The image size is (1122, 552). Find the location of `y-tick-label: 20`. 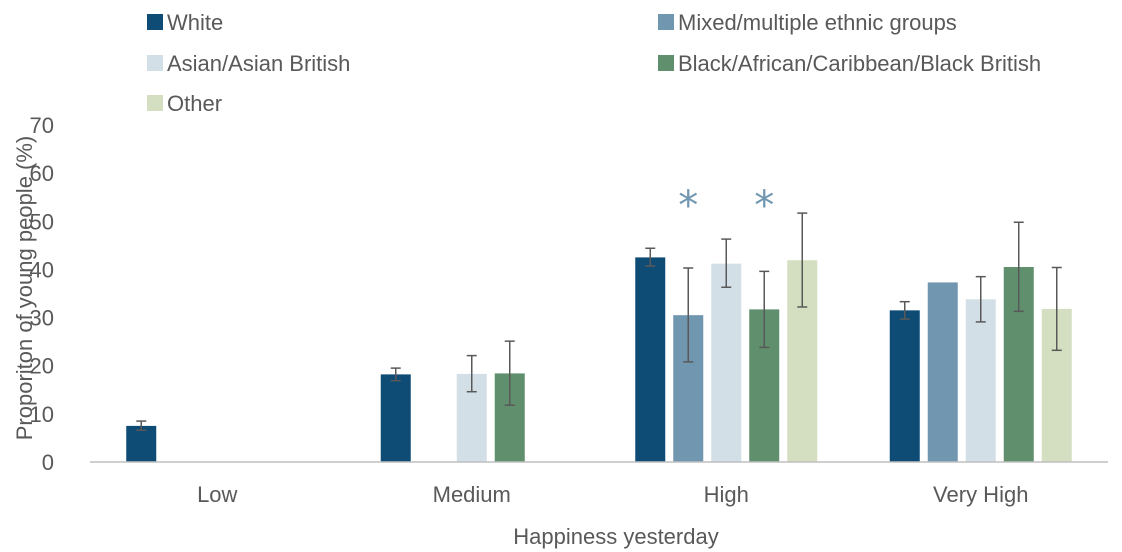

y-tick-label: 20 is located at coordinates (42, 366).